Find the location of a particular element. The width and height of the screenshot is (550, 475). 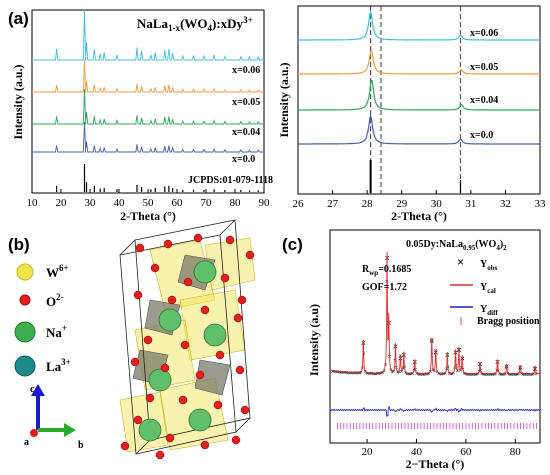

unit-cell-edge is located at coordinates (227, 227).